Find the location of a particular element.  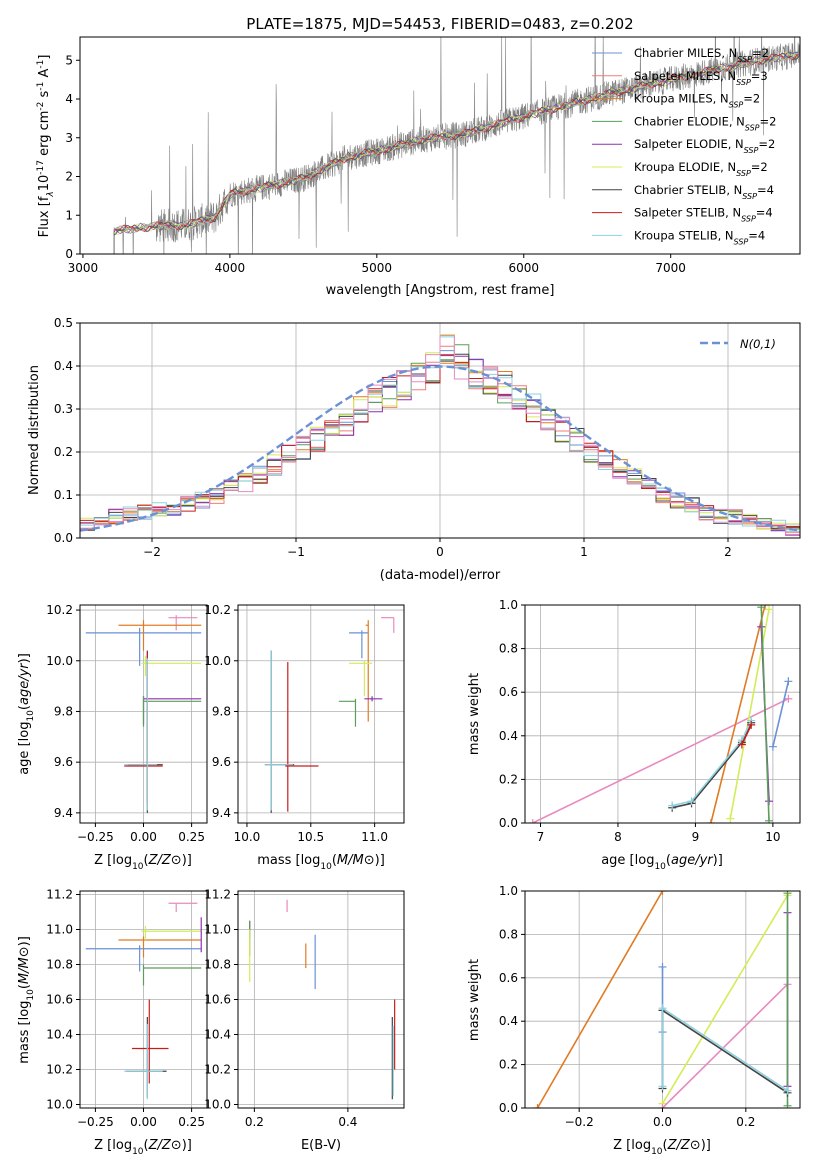

spectrum-xtick-label: 3000 is located at coordinates (83, 268).